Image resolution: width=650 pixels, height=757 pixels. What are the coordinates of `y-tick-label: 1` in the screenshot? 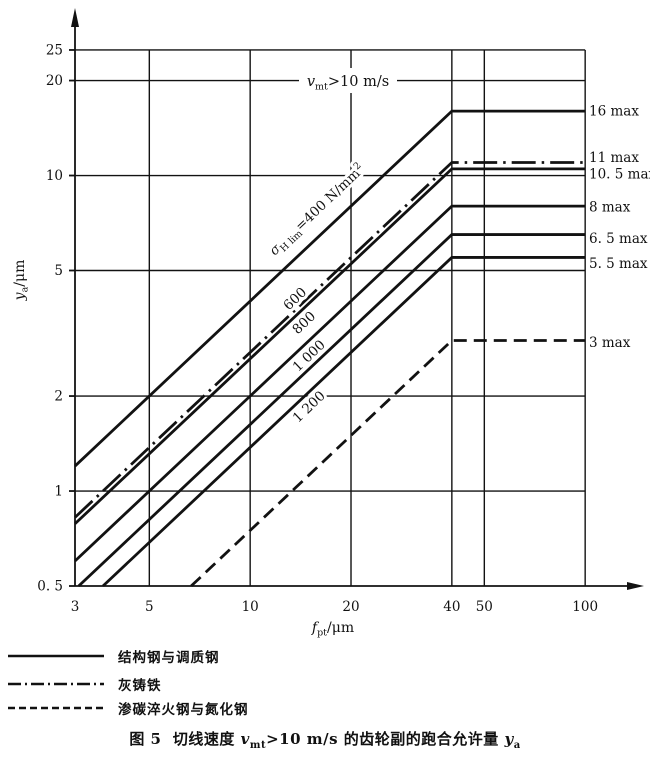 It's located at (58, 492).